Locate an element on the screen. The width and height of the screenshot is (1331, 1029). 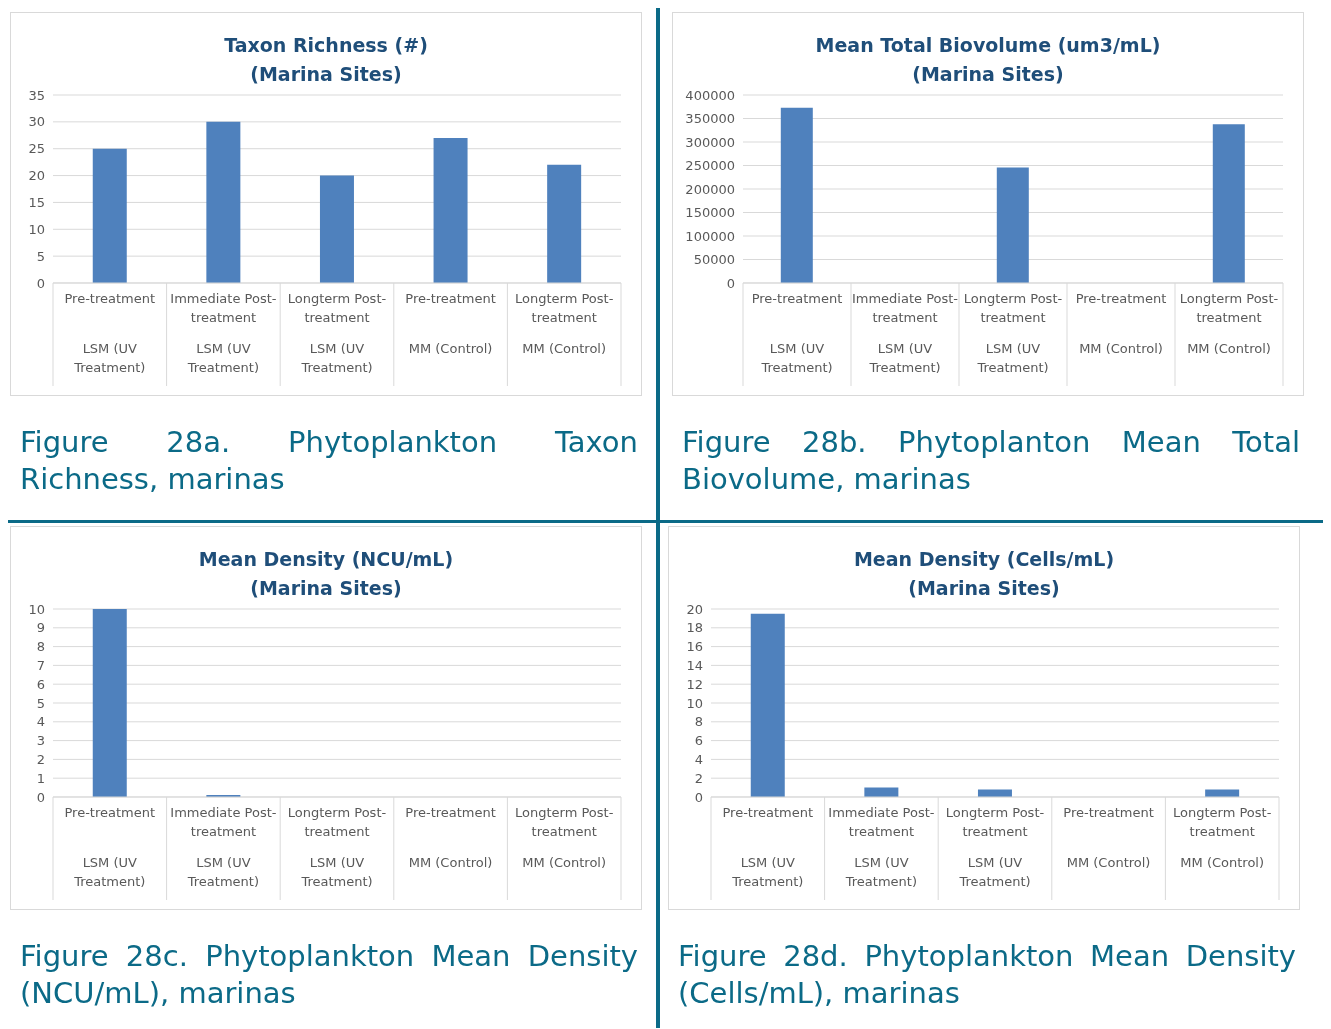
y-tick-label: 18 is located at coordinates (694, 628).